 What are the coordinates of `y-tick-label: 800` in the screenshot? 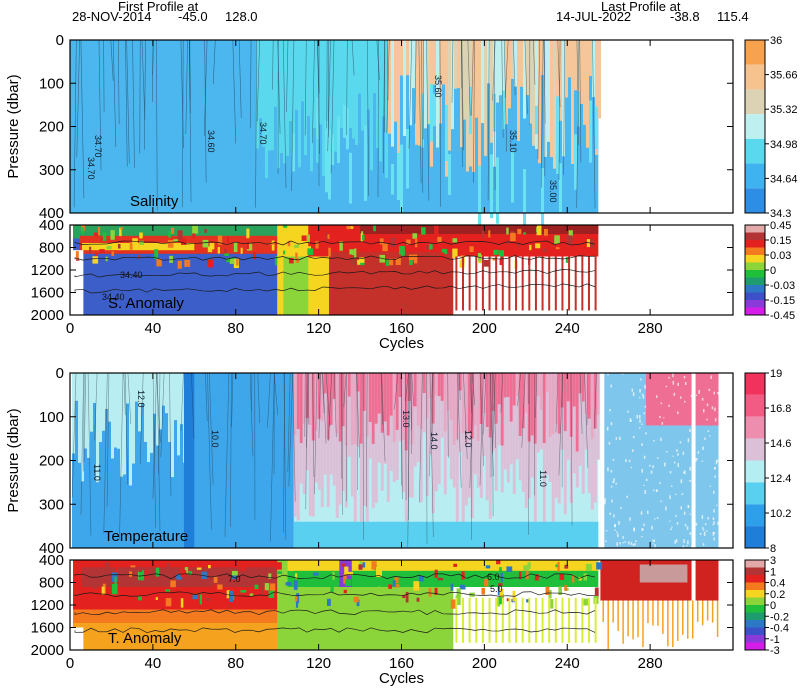 It's located at (51, 248).